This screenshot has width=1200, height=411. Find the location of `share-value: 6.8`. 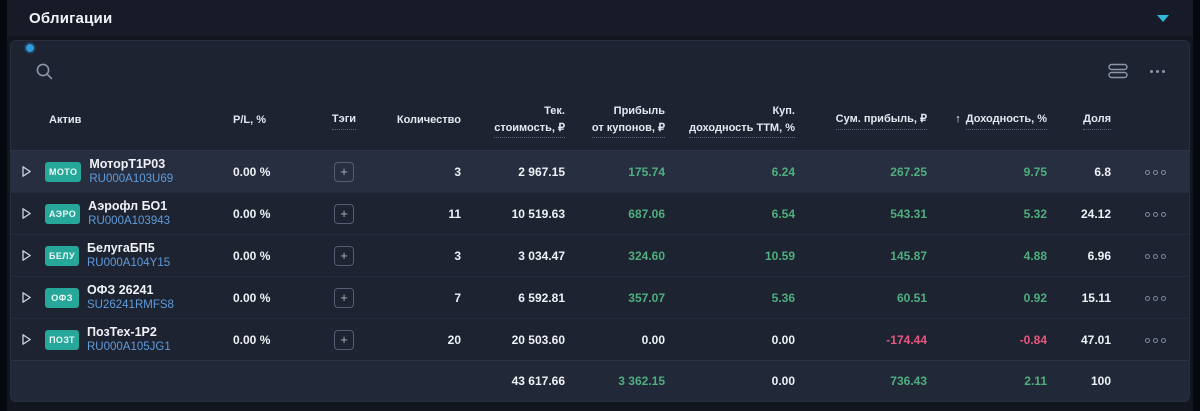

share-value: 6.8 is located at coordinates (1102, 171).